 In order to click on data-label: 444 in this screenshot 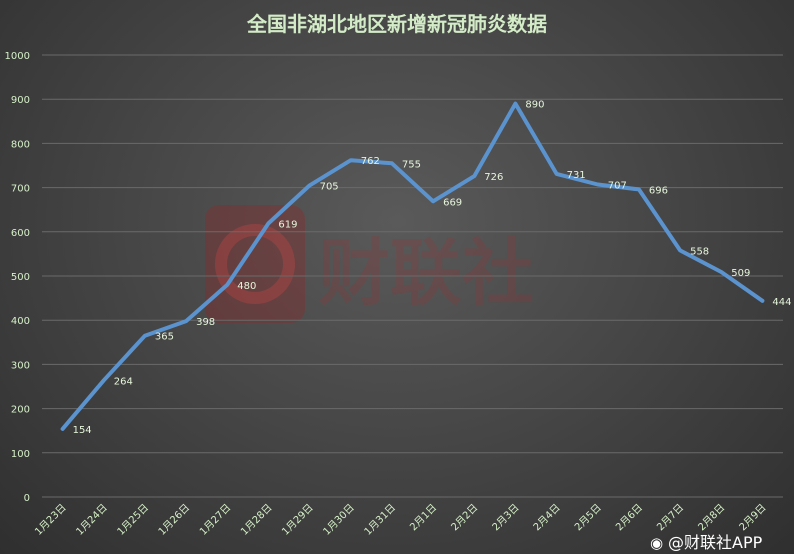, I will do `click(781, 302)`.